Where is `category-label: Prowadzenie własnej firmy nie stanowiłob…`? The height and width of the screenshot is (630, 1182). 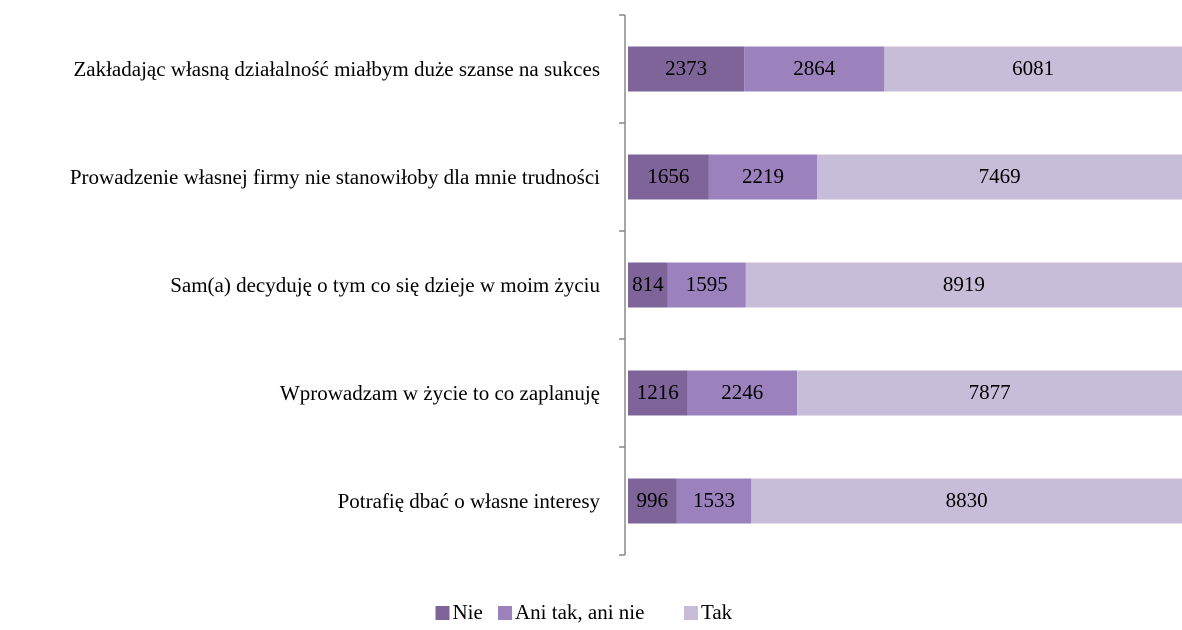 category-label: Prowadzenie własnej firmy nie stanowiłob… is located at coordinates (334, 177).